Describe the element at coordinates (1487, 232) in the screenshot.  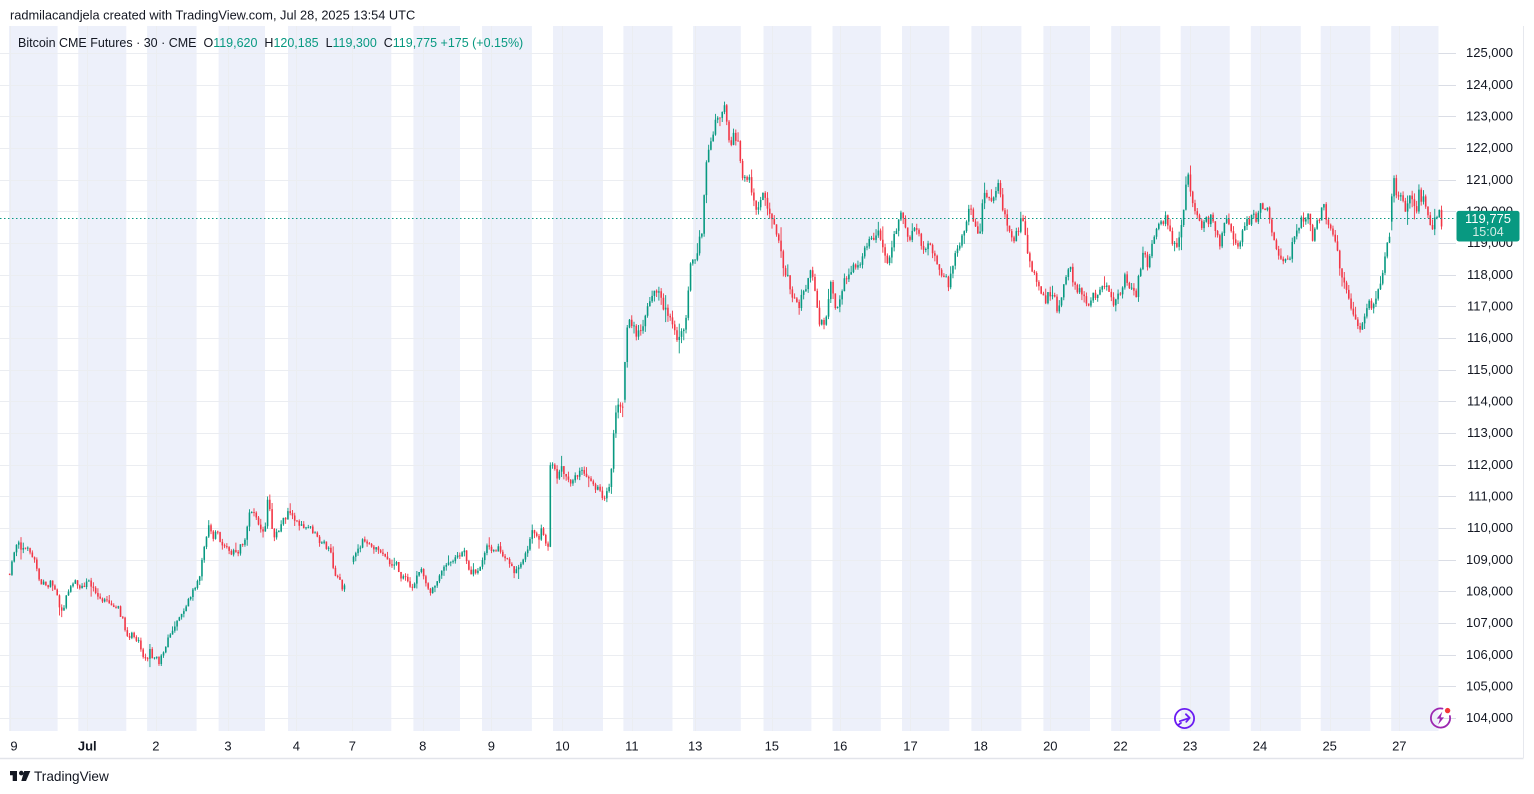
I see `svg-text: 15:04` at that location.